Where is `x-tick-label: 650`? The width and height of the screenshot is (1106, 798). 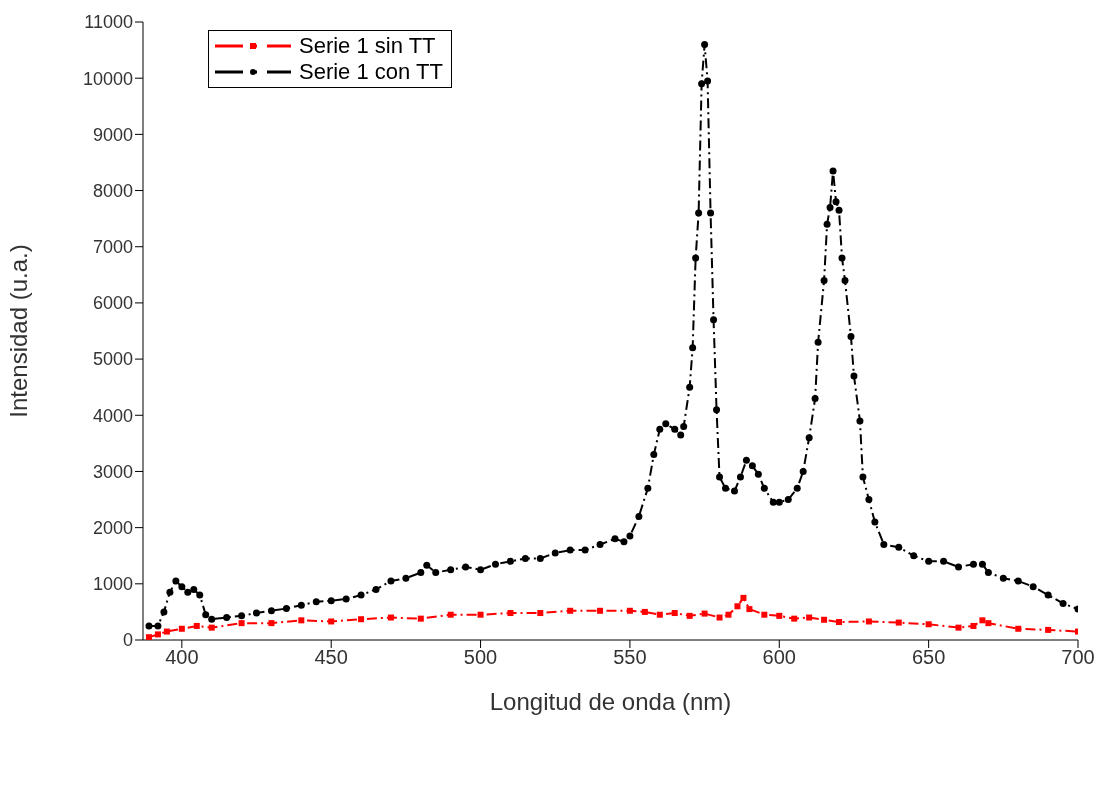
x-tick-label: 650 is located at coordinates (928, 657).